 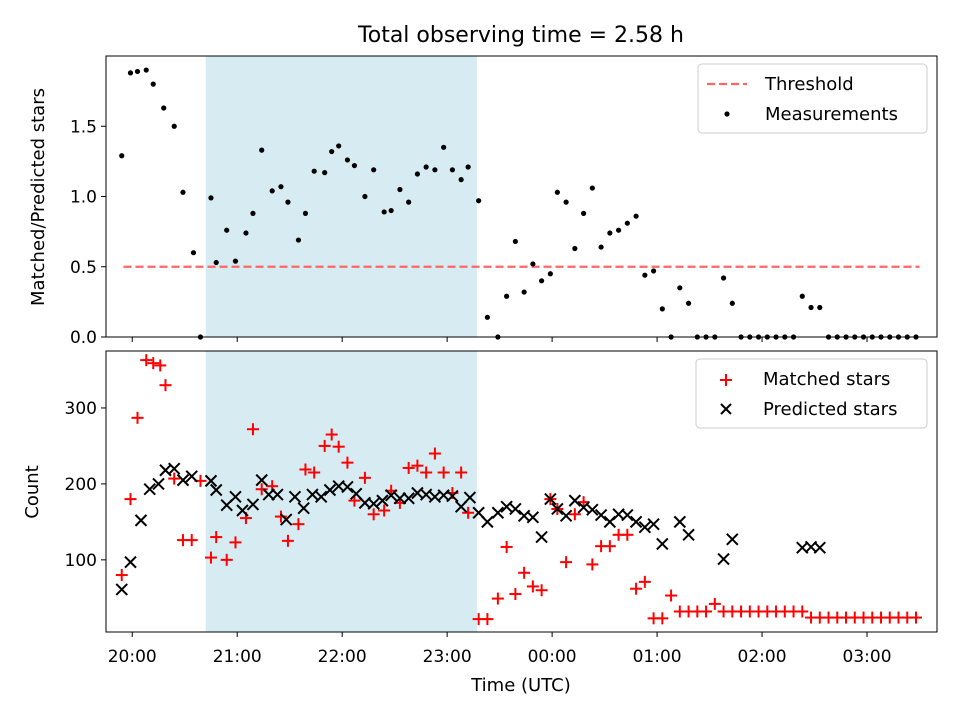 What do you see at coordinates (81, 485) in the screenshot?
I see `bottom-y-tick-label: 200` at bounding box center [81, 485].